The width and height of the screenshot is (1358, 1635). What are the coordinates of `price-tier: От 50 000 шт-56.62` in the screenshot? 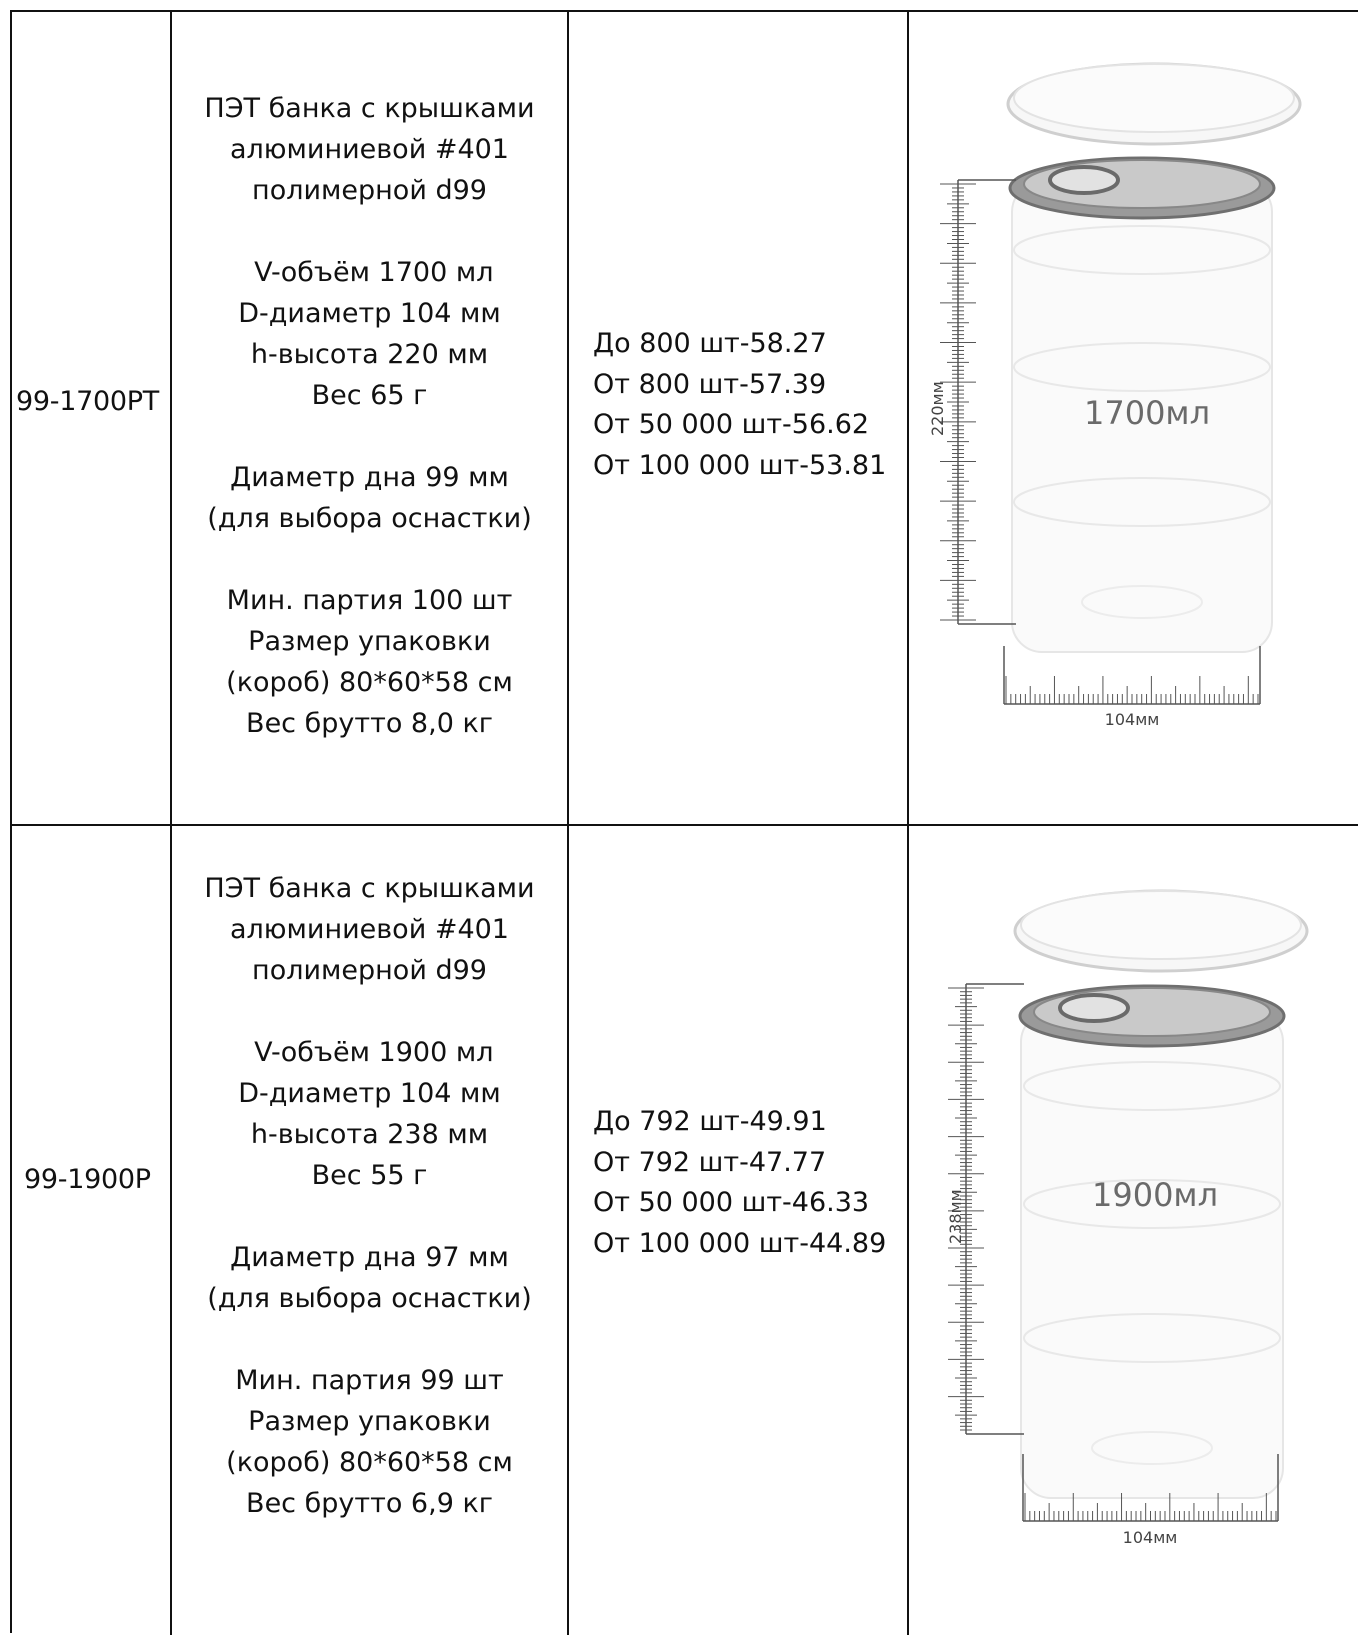 It's located at (731, 424).